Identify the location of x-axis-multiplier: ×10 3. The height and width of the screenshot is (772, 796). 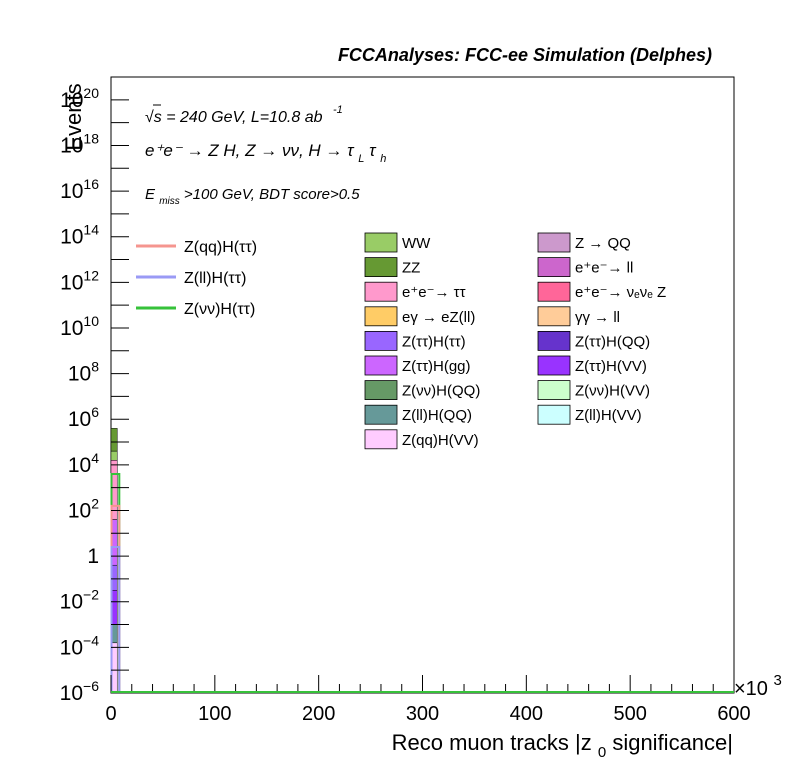
(758, 686).